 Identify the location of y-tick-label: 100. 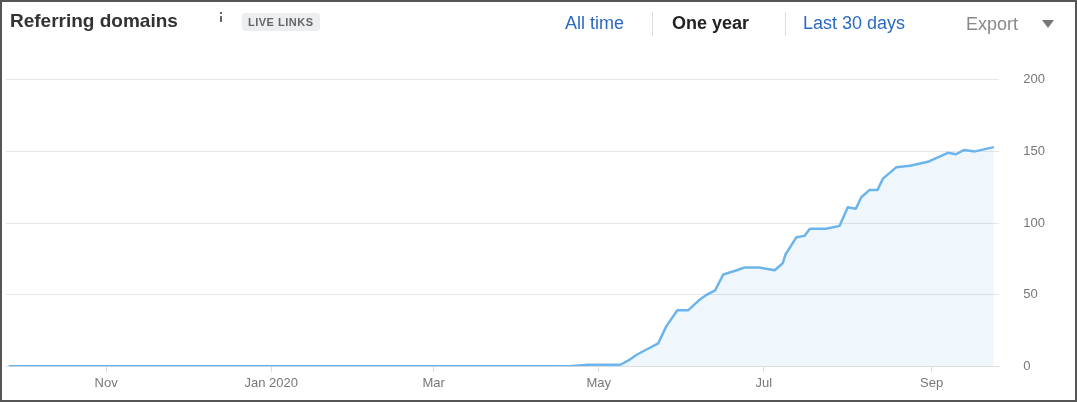
(1034, 222).